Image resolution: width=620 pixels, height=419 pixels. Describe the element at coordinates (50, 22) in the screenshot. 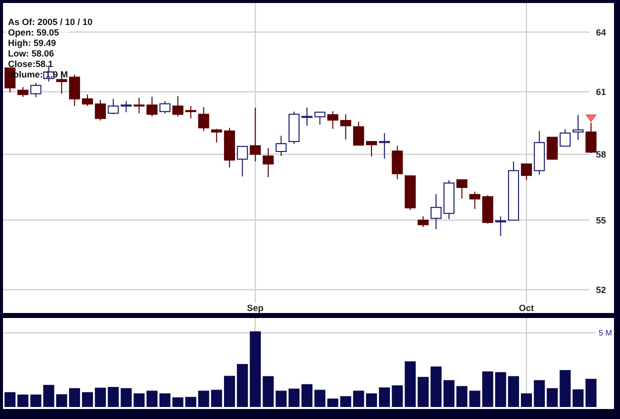

I see `annotation: As Of: 2005 / 10 / 10` at that location.